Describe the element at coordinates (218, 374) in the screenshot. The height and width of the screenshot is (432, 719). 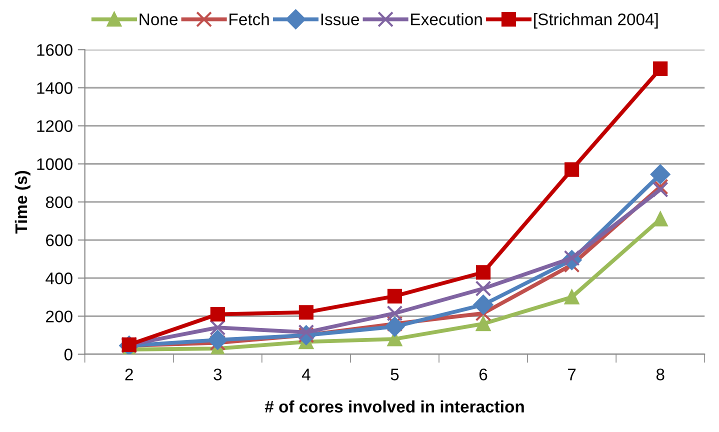
I see `x-tick-label: 3` at that location.